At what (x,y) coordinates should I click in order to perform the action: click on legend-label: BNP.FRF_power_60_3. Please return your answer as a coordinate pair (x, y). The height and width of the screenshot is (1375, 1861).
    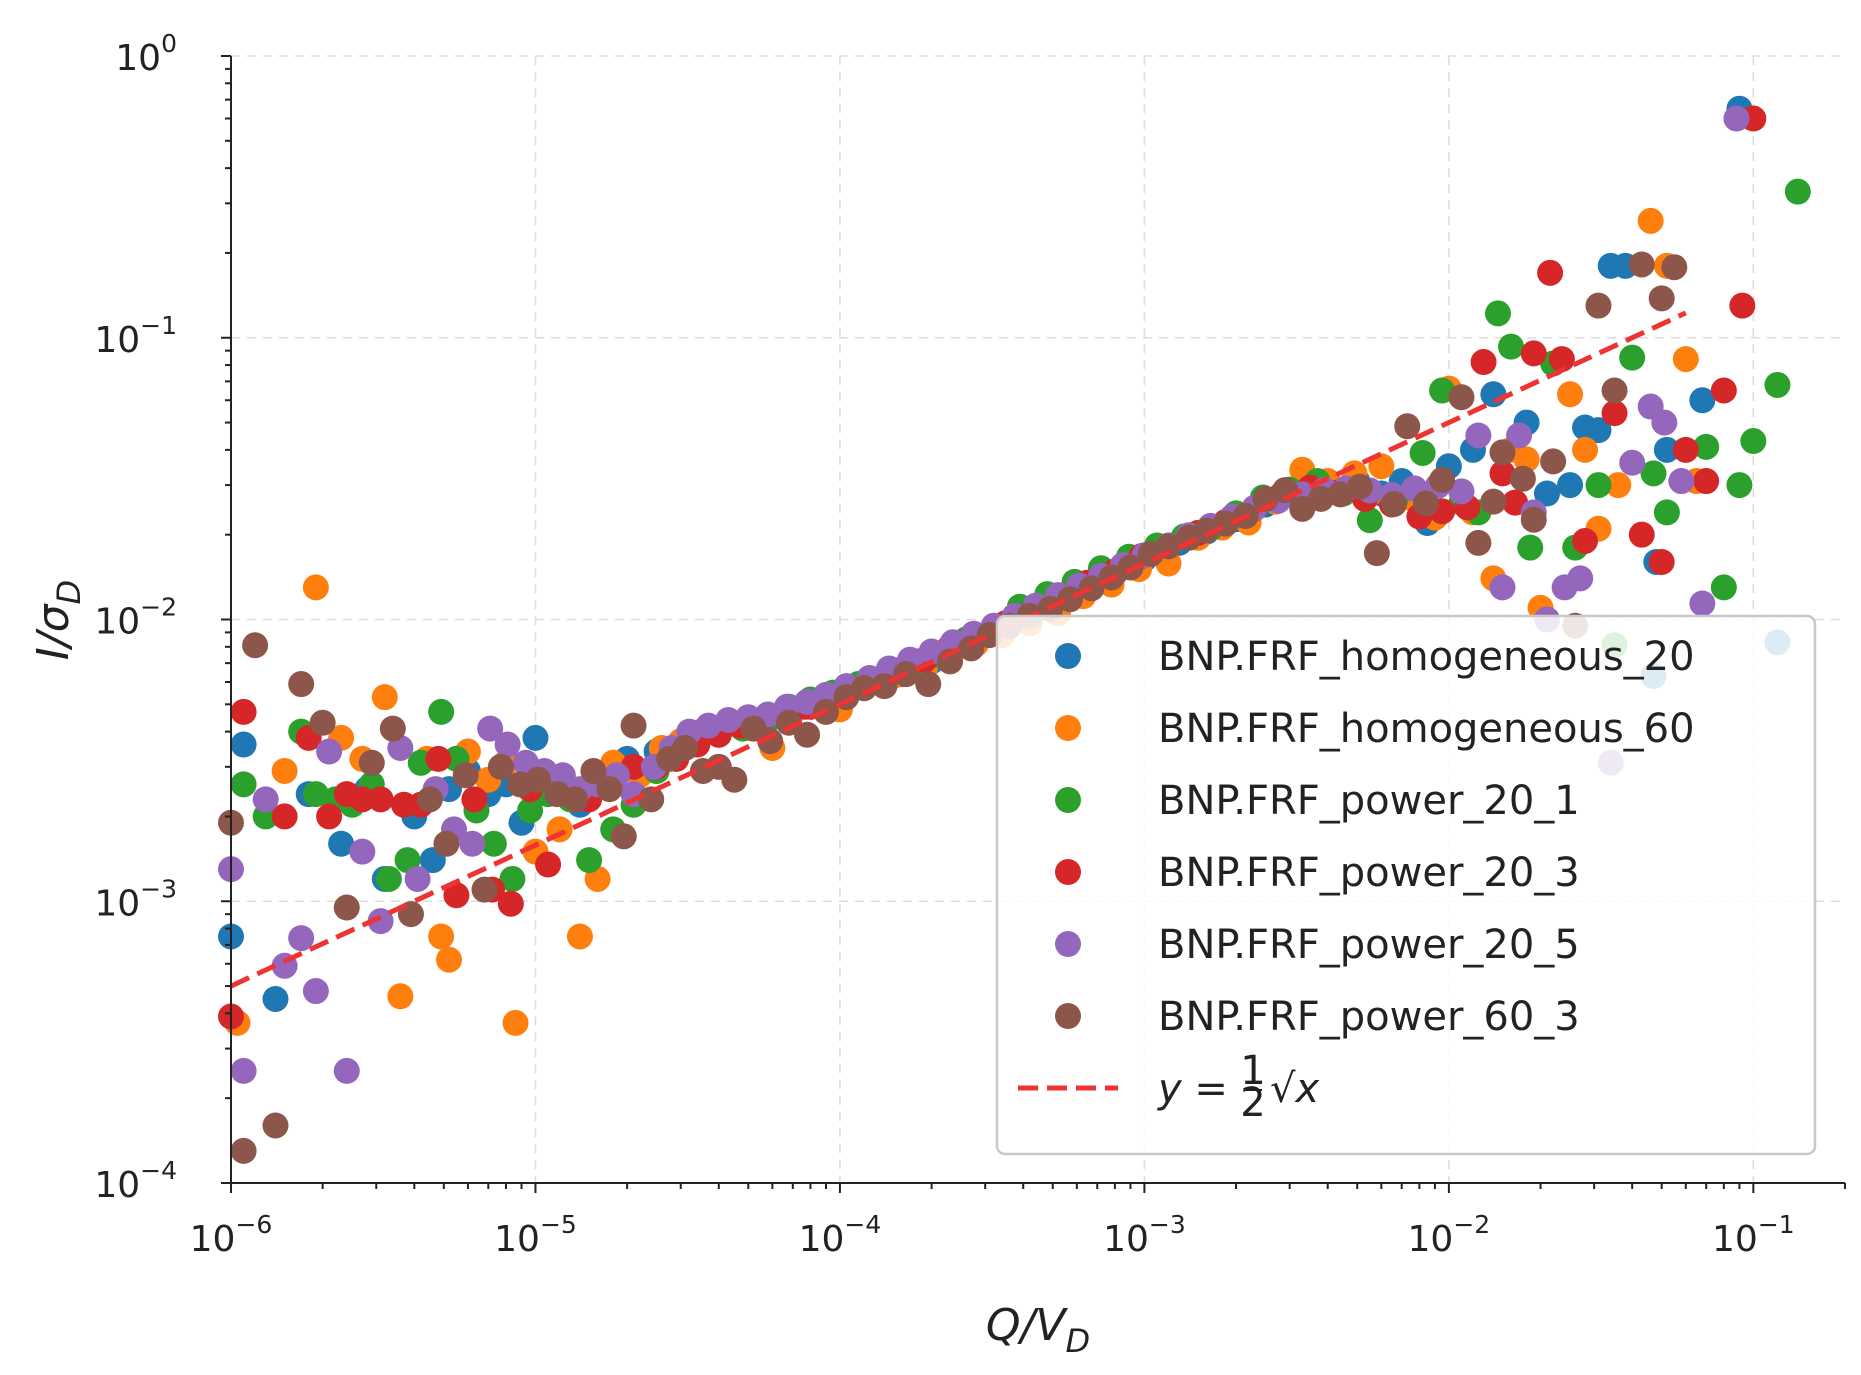
    Looking at the image, I should click on (1369, 1017).